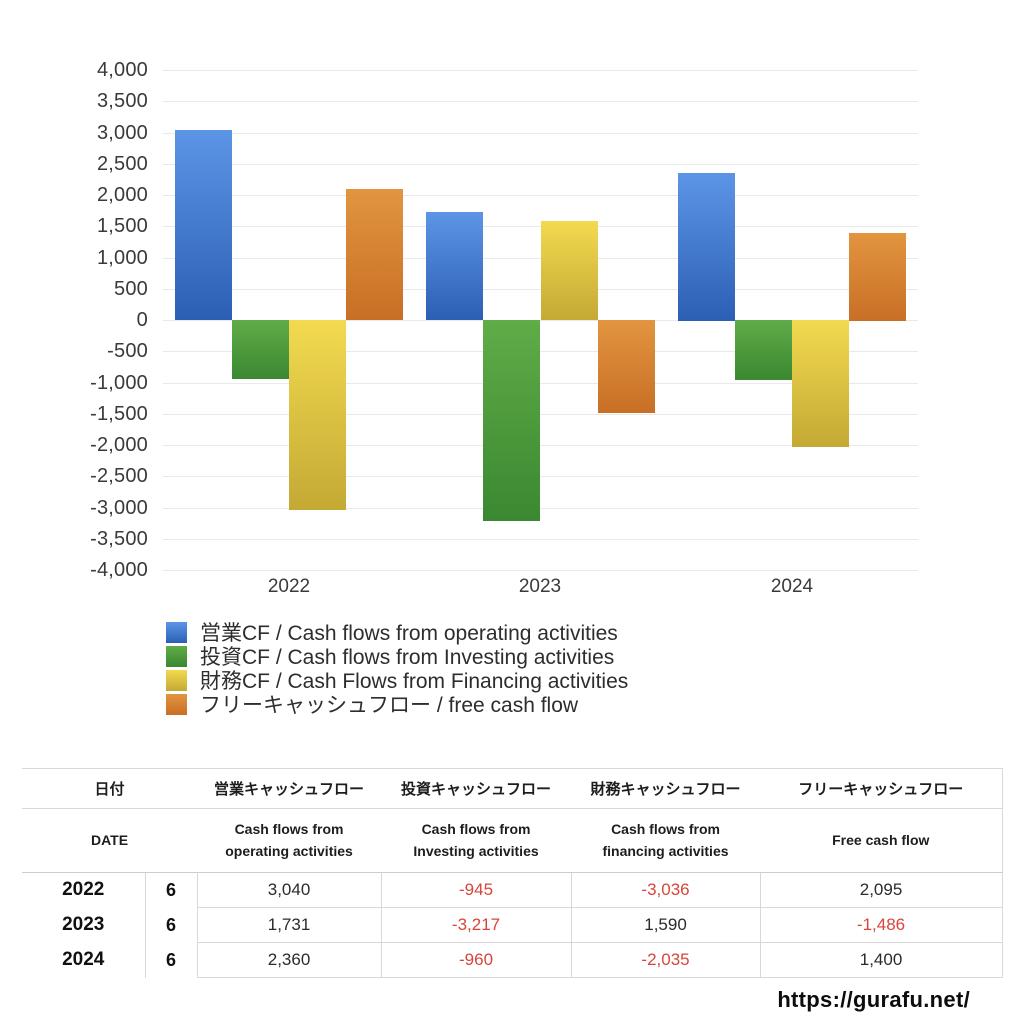 This screenshot has width=1024, height=1024. I want to click on y-axis-tick: 1,000, so click(122, 258).